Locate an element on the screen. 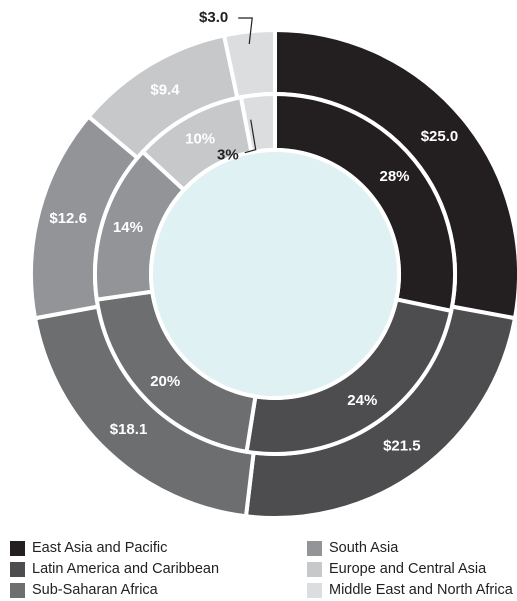  inner-label-europe-and-central-asia: 10% is located at coordinates (200, 138).